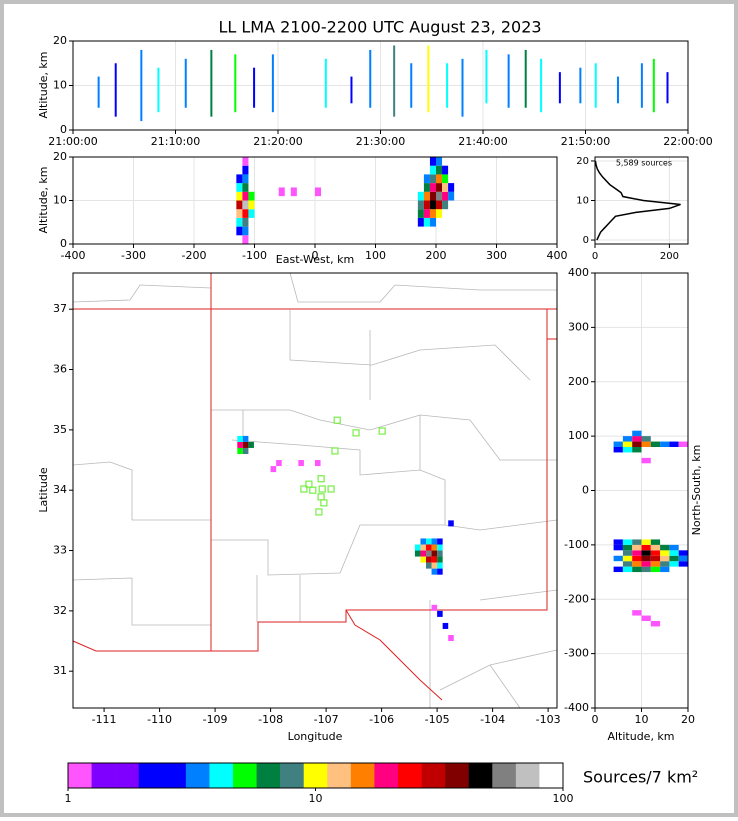 The height and width of the screenshot is (821, 738). Describe the element at coordinates (60, 610) in the screenshot. I see `y-tick-label: 32` at that location.